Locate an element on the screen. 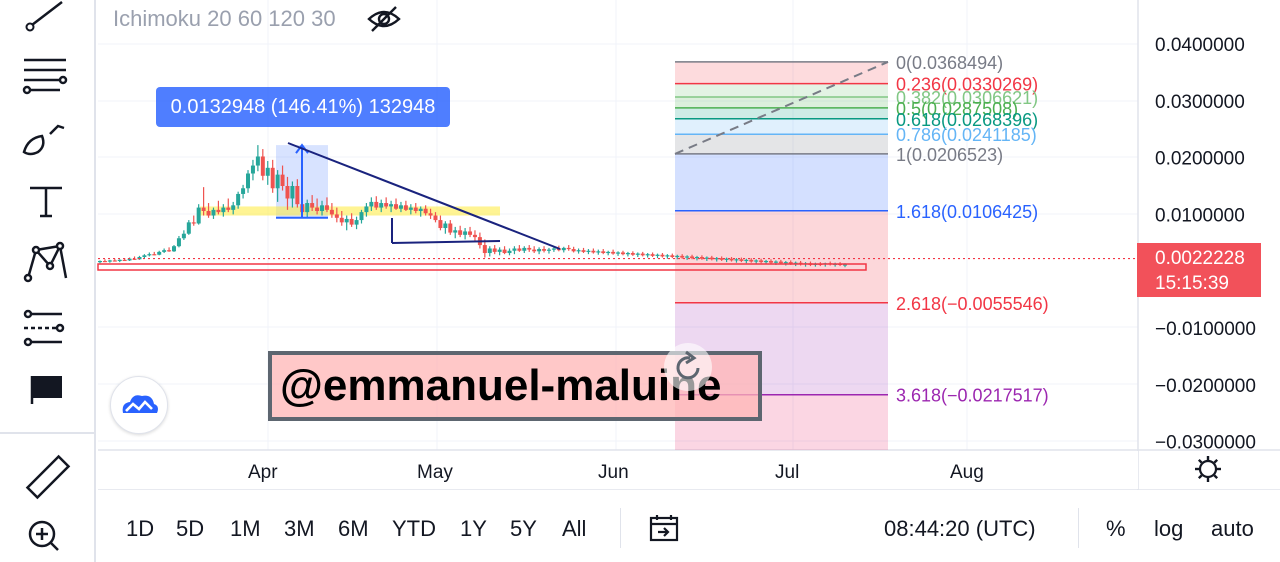 The height and width of the screenshot is (562, 1280). reset-chart-button is located at coordinates (688, 367).